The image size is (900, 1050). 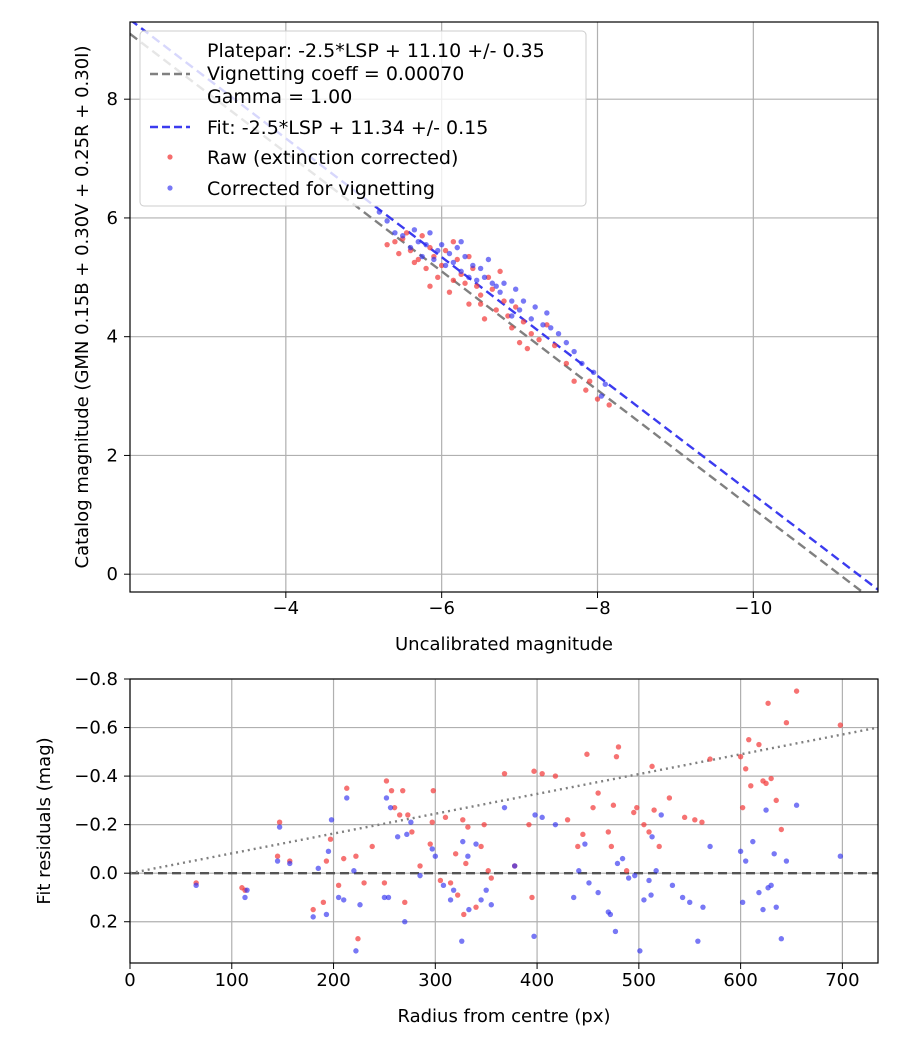 What do you see at coordinates (522, 605) in the screenshot?
I see `calibration-x-ticks: −4 −6 −8 −10` at bounding box center [522, 605].